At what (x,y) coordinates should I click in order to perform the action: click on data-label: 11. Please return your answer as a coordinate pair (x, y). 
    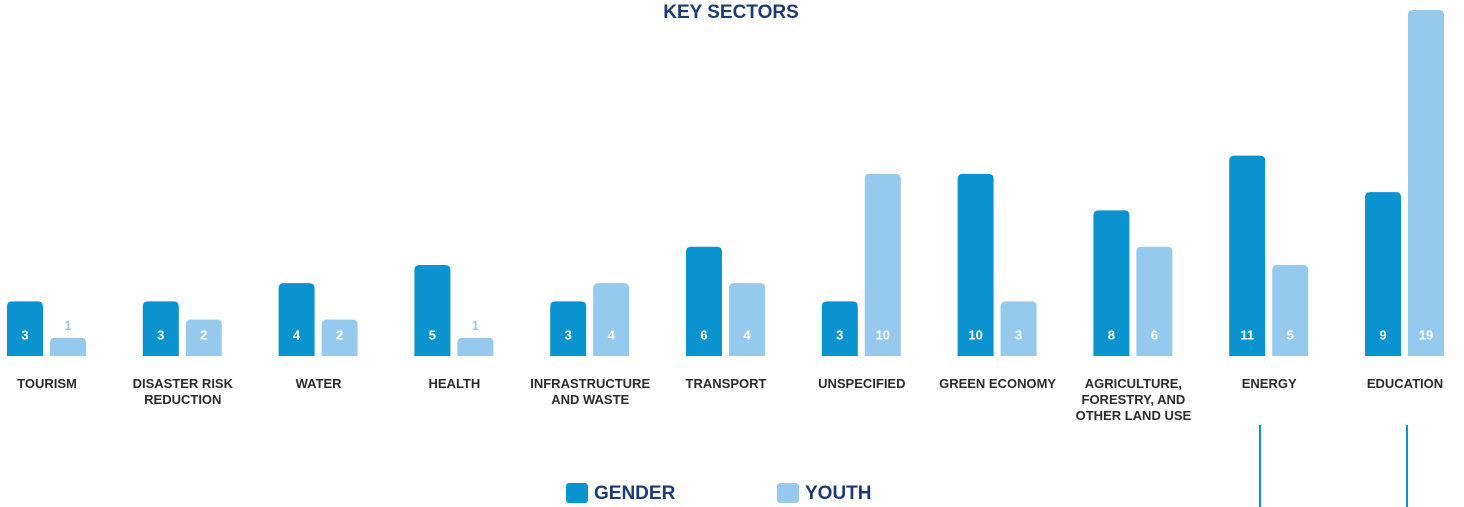
    Looking at the image, I should click on (1247, 334).